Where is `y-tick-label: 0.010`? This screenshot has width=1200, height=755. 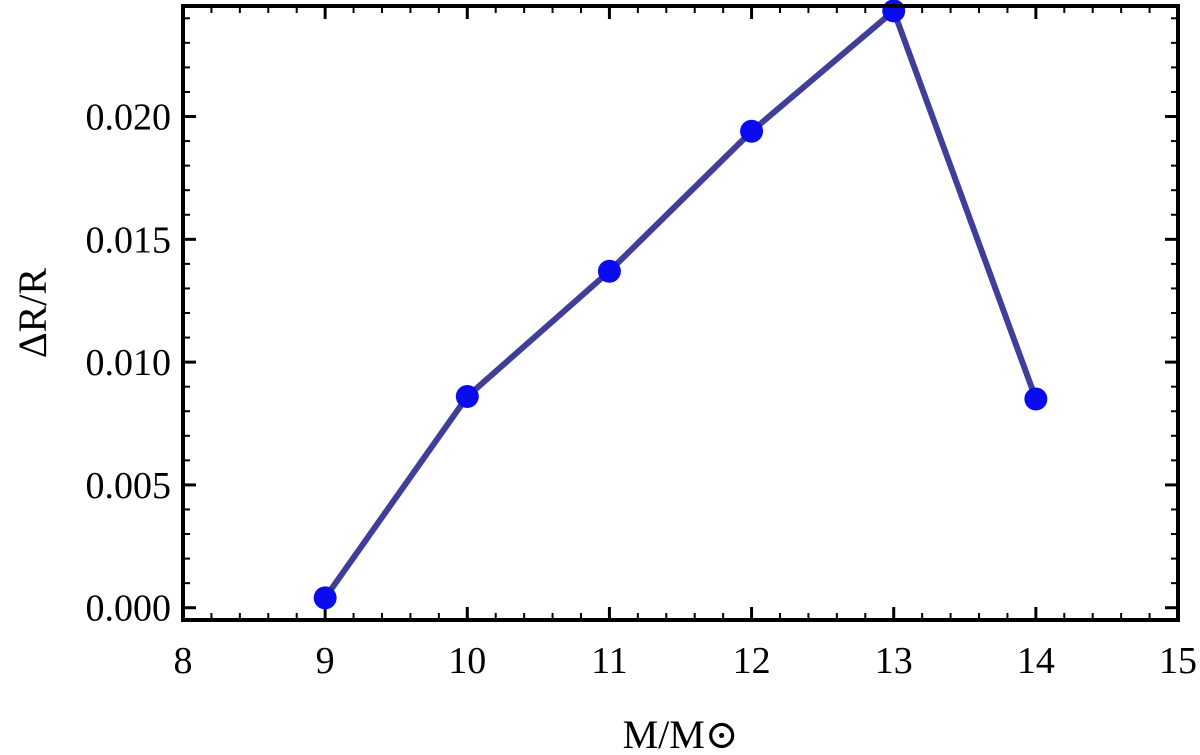
y-tick-label: 0.010 is located at coordinates (129, 363).